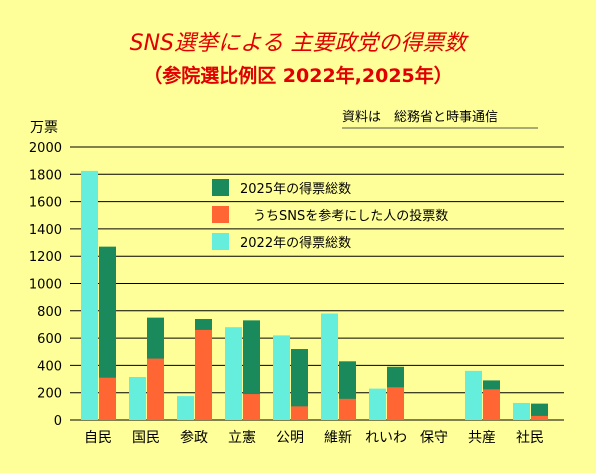  I want to click on y-tick-label: 1600, so click(45, 203).